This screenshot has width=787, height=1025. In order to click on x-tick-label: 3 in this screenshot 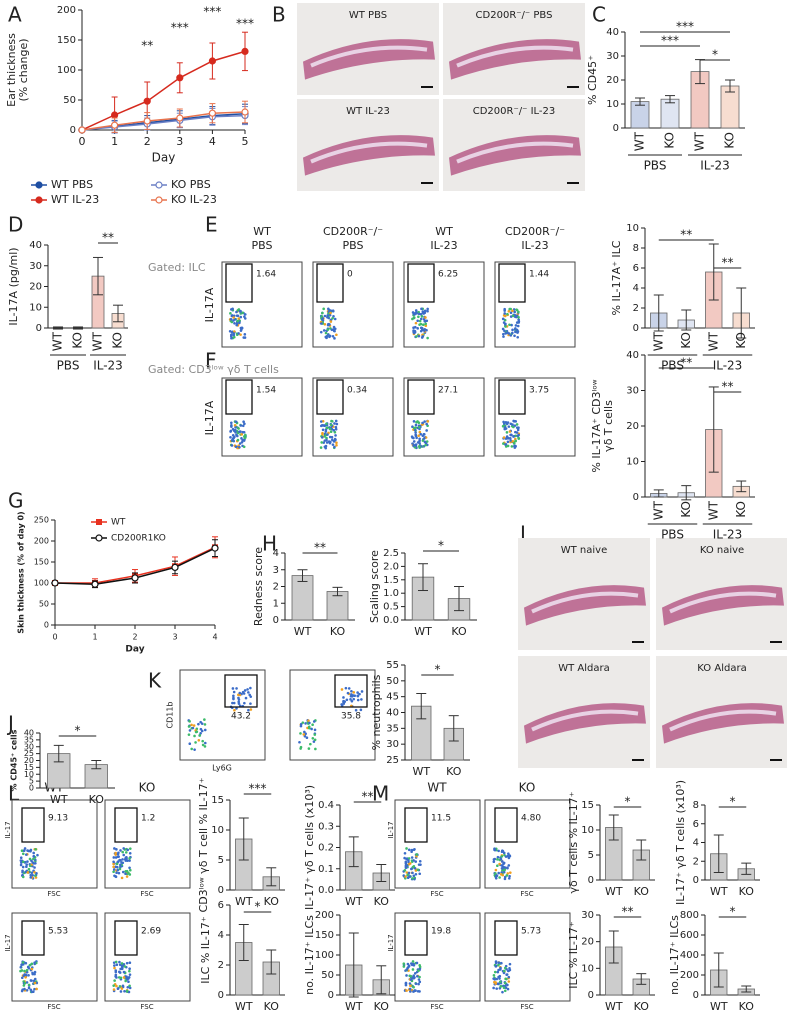, I will do `click(179, 141)`.